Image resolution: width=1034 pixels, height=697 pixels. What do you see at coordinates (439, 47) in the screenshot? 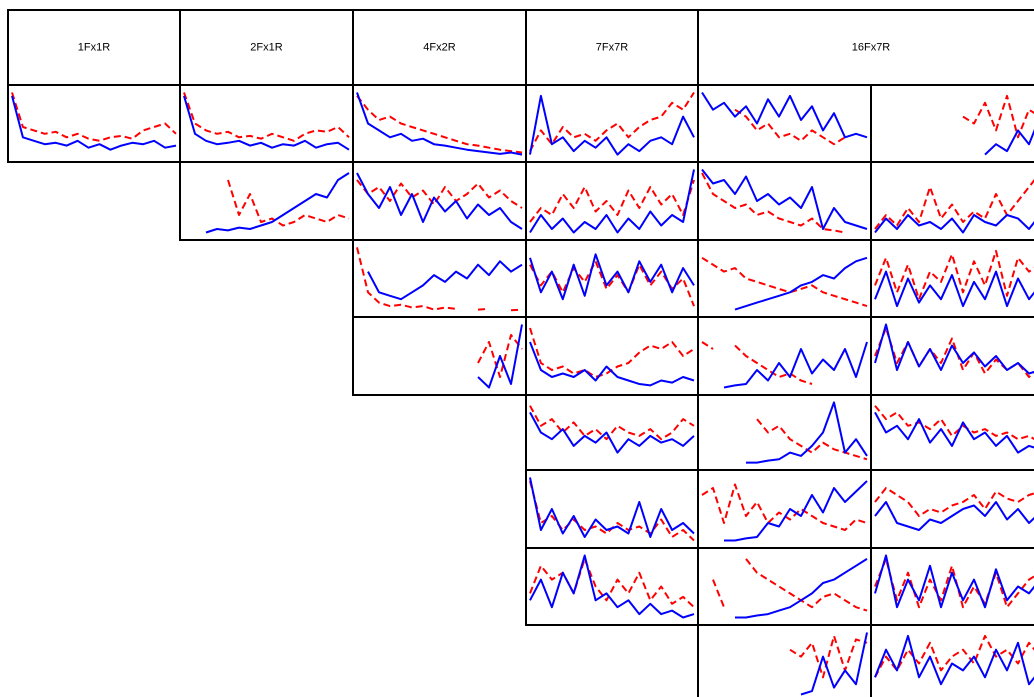
I see `column-header: 4Fx2R` at bounding box center [439, 47].